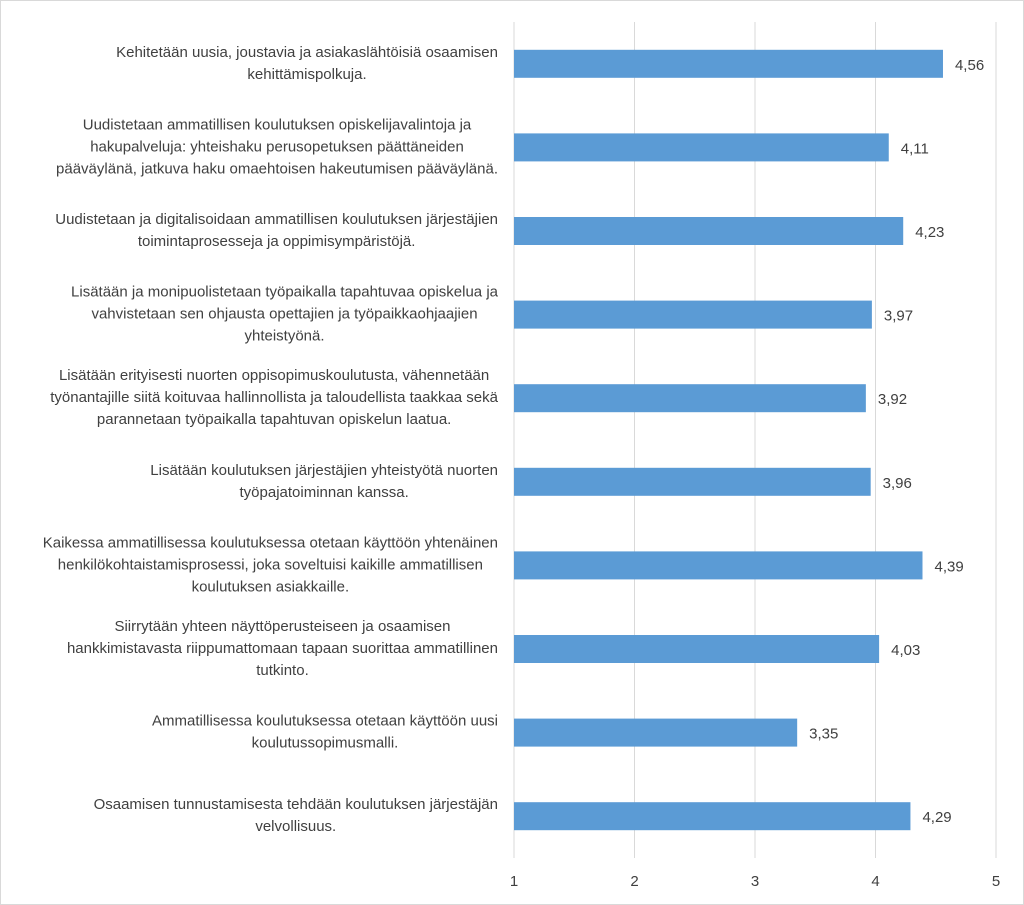 The image size is (1024, 905). I want to click on category-label: koulutuksen asiakkaille., so click(271, 586).